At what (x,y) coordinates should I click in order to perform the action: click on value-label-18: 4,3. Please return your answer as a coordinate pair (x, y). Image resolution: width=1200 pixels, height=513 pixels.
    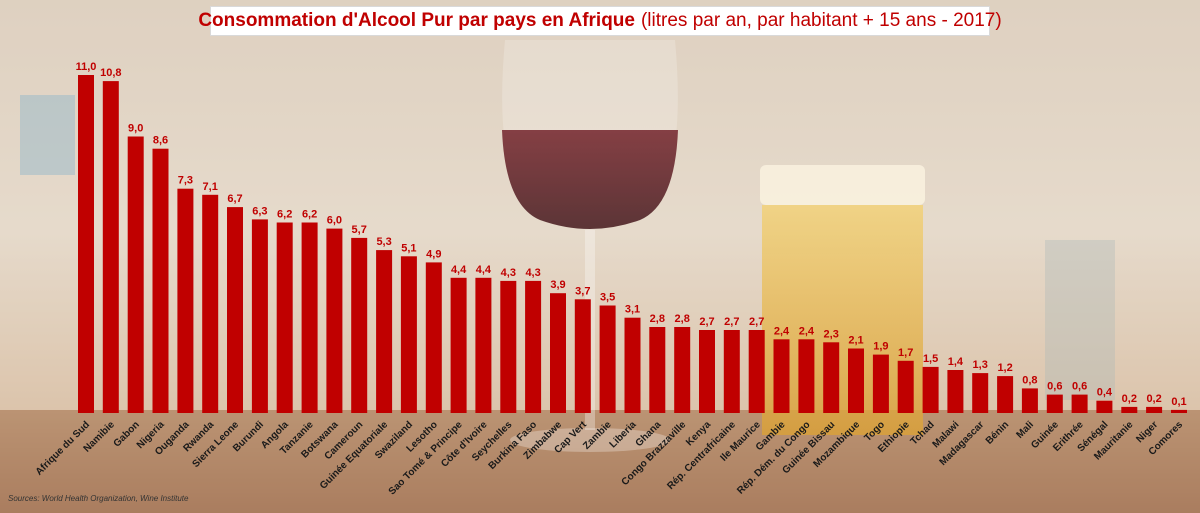
    Looking at the image, I should click on (532, 273).